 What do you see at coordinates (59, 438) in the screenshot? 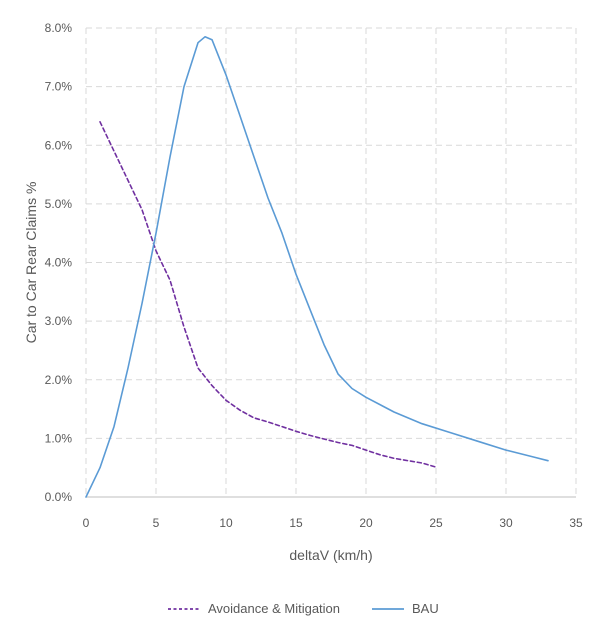
I see `y-tick-label: 1.0%` at bounding box center [59, 438].